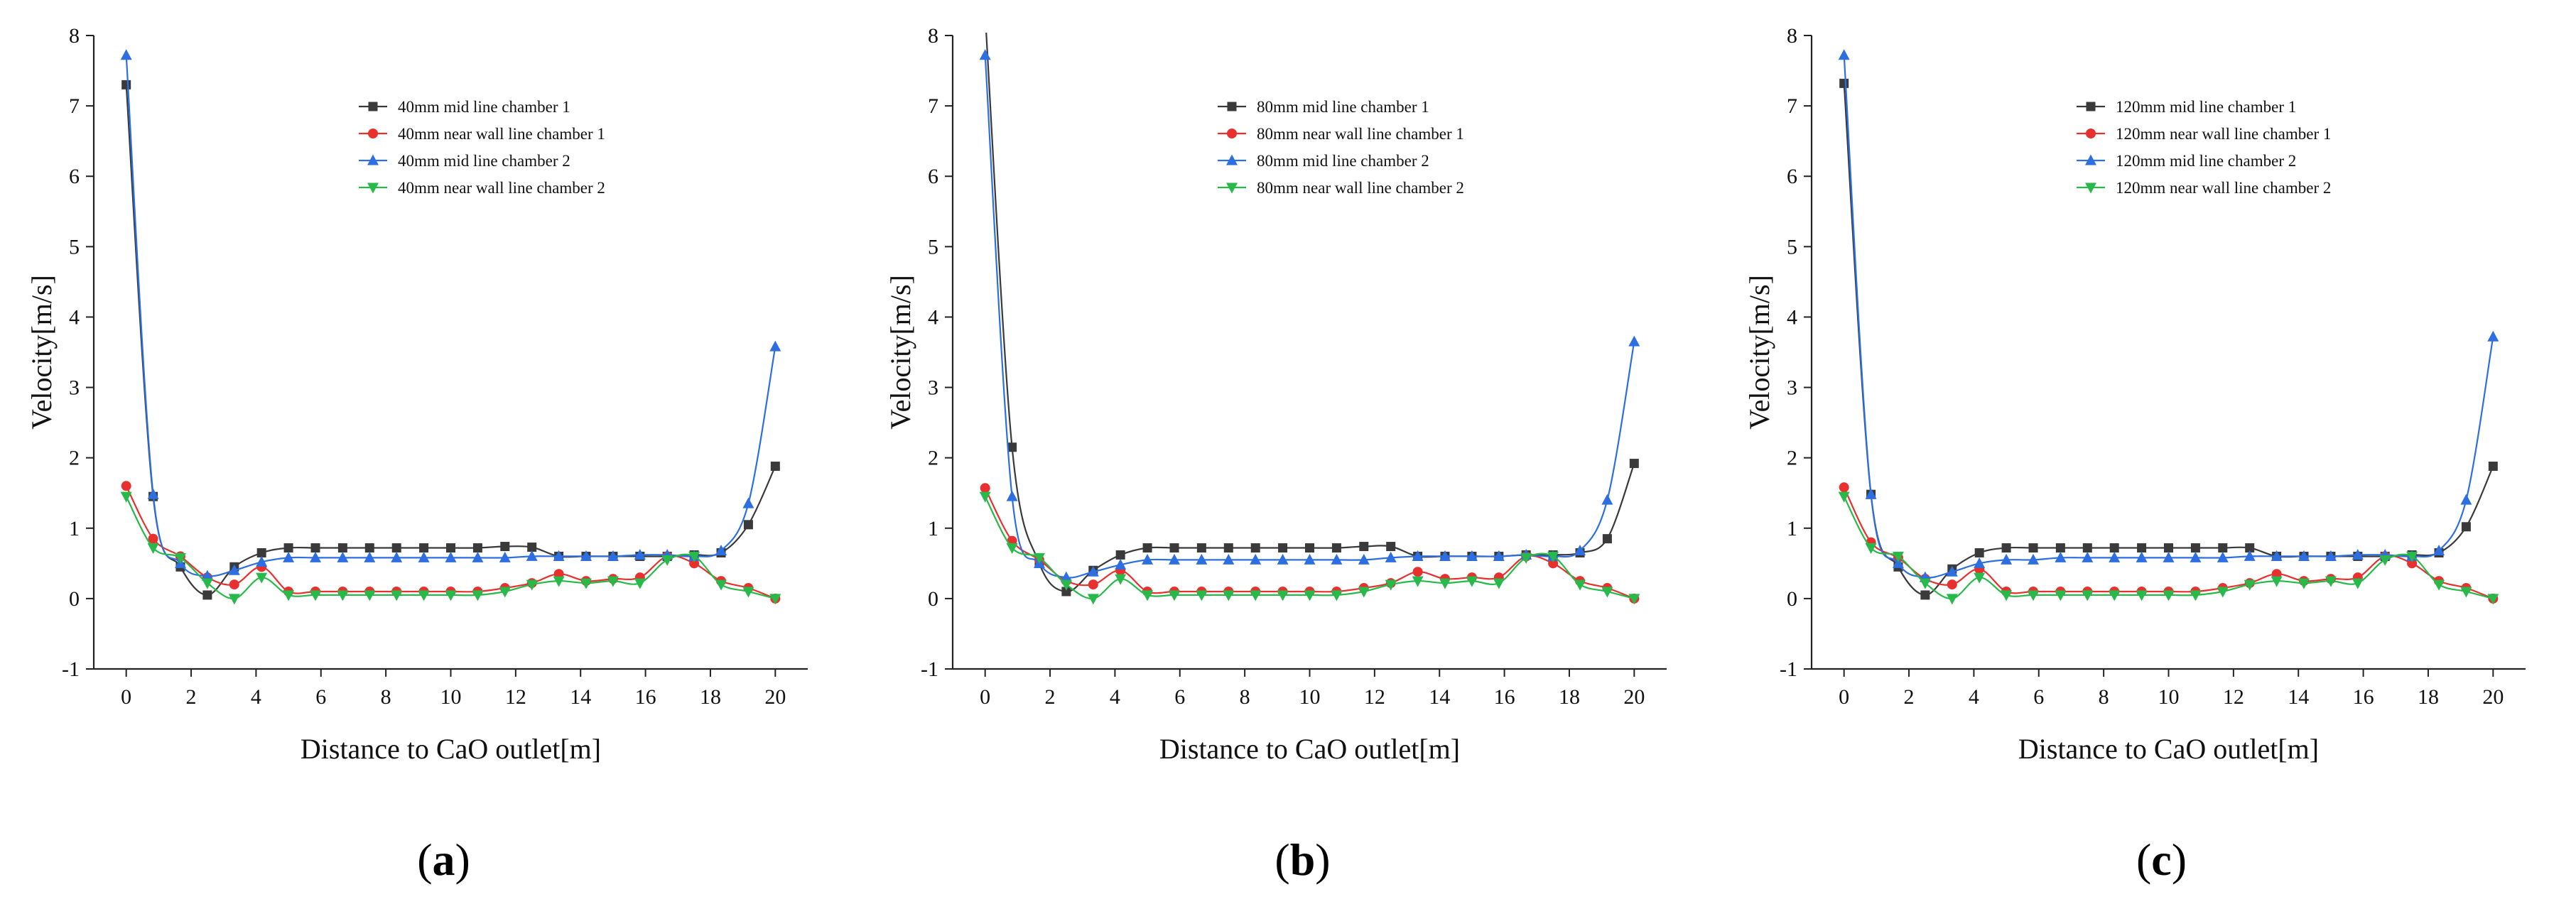 Image resolution: width=2576 pixels, height=904 pixels. What do you see at coordinates (74, 176) in the screenshot?
I see `y-tick-label: 6` at bounding box center [74, 176].